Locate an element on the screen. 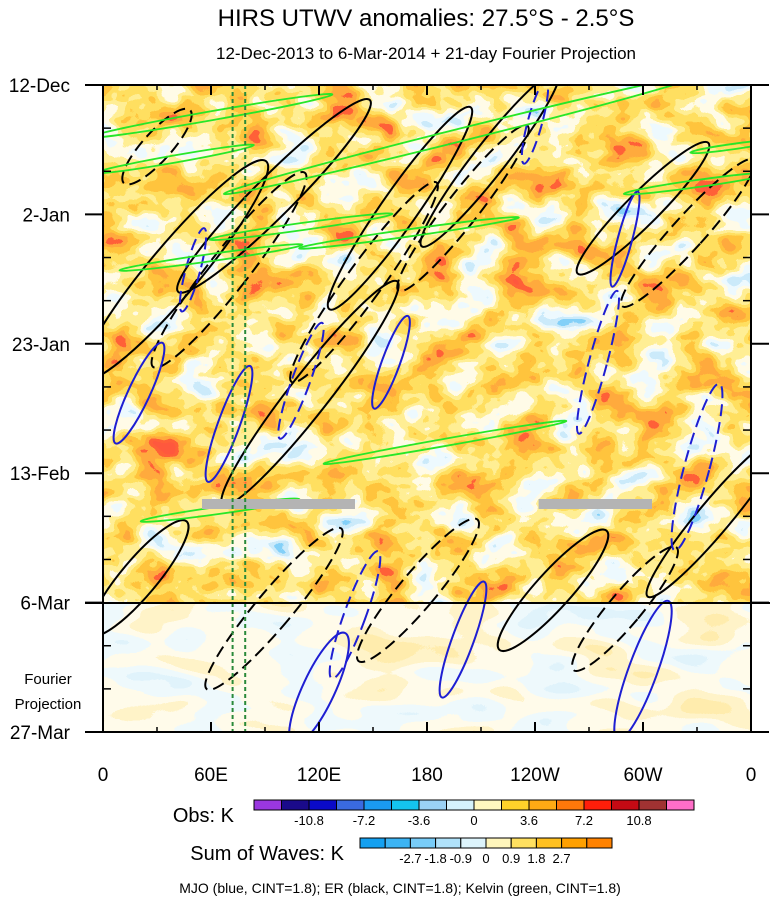 The height and width of the screenshot is (904, 770). waves-colorbar-tick-5: 1.8 is located at coordinates (536, 858).